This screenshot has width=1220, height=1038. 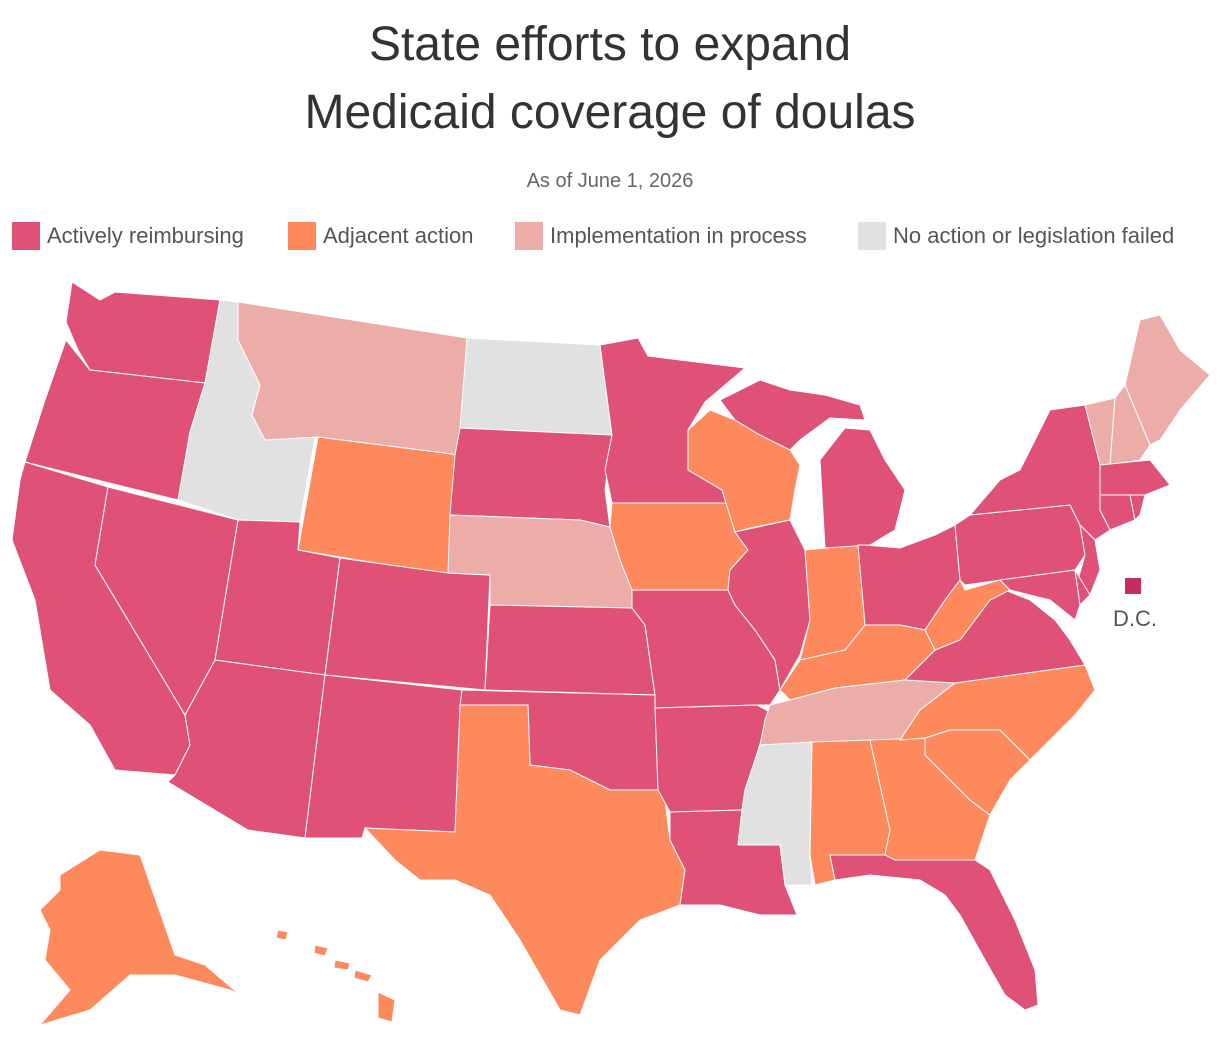 I want to click on title-line: Medicaid coverage of doulas, so click(x=609, y=112).